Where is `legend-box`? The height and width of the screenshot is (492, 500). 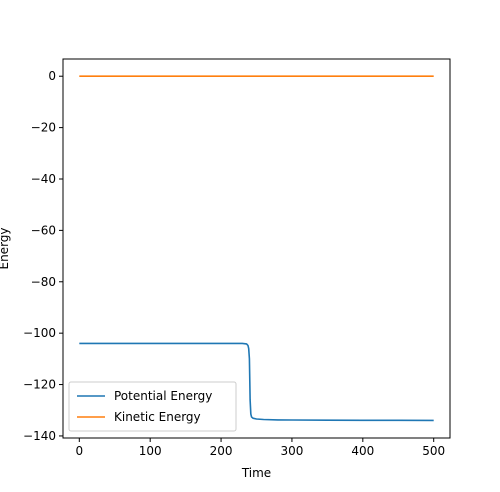
legend-box is located at coordinates (152, 406).